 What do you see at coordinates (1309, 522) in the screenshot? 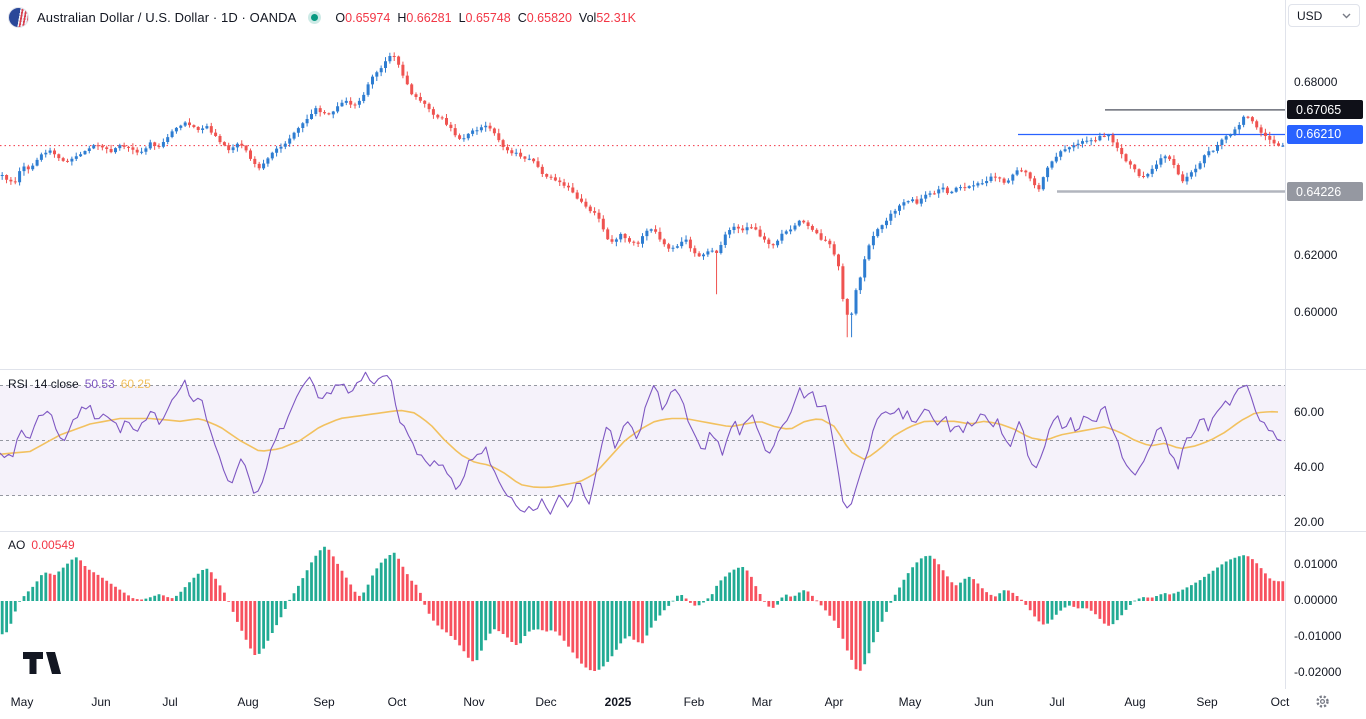
I see `rsi-tick-label: 20.00` at bounding box center [1309, 522].